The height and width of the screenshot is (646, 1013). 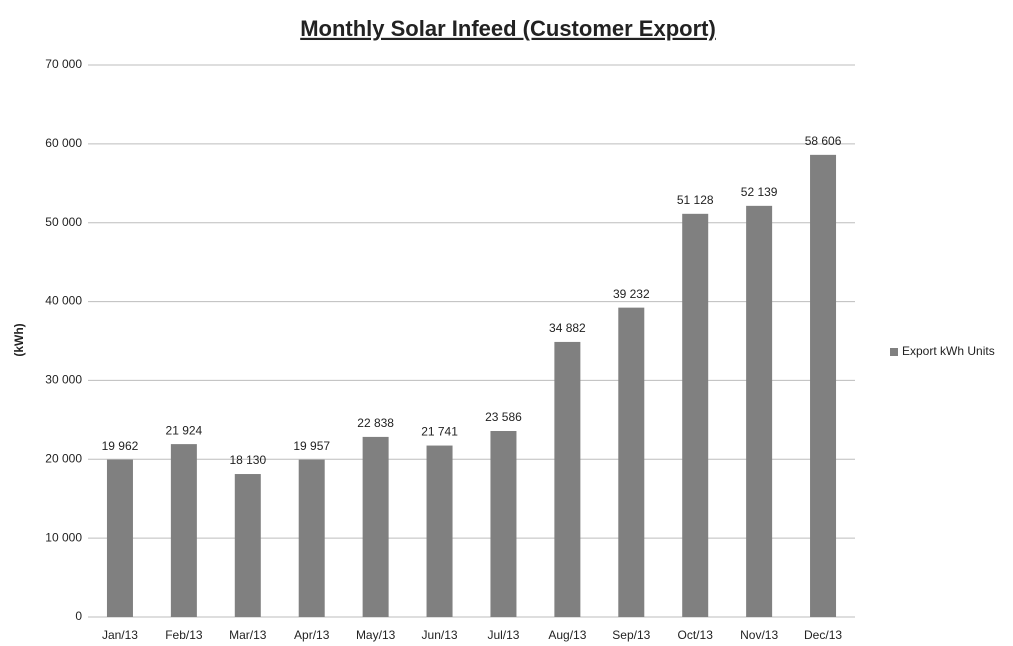 I want to click on x-tick-label: Feb/13, so click(x=184, y=635).